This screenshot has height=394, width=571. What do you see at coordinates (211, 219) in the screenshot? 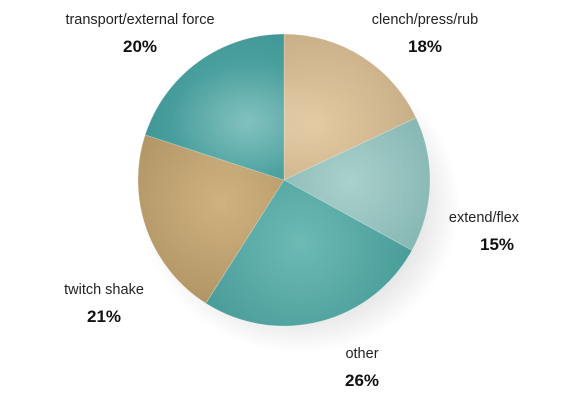
I see `pie-slice-twitch-shake` at bounding box center [211, 219].